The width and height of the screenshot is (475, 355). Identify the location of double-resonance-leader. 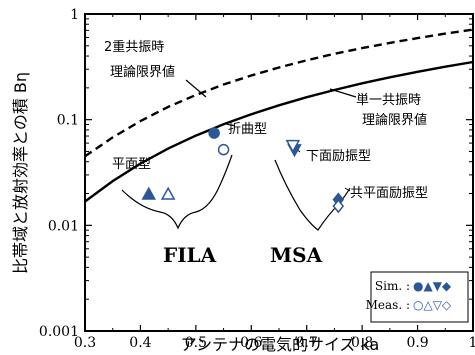
(196, 88).